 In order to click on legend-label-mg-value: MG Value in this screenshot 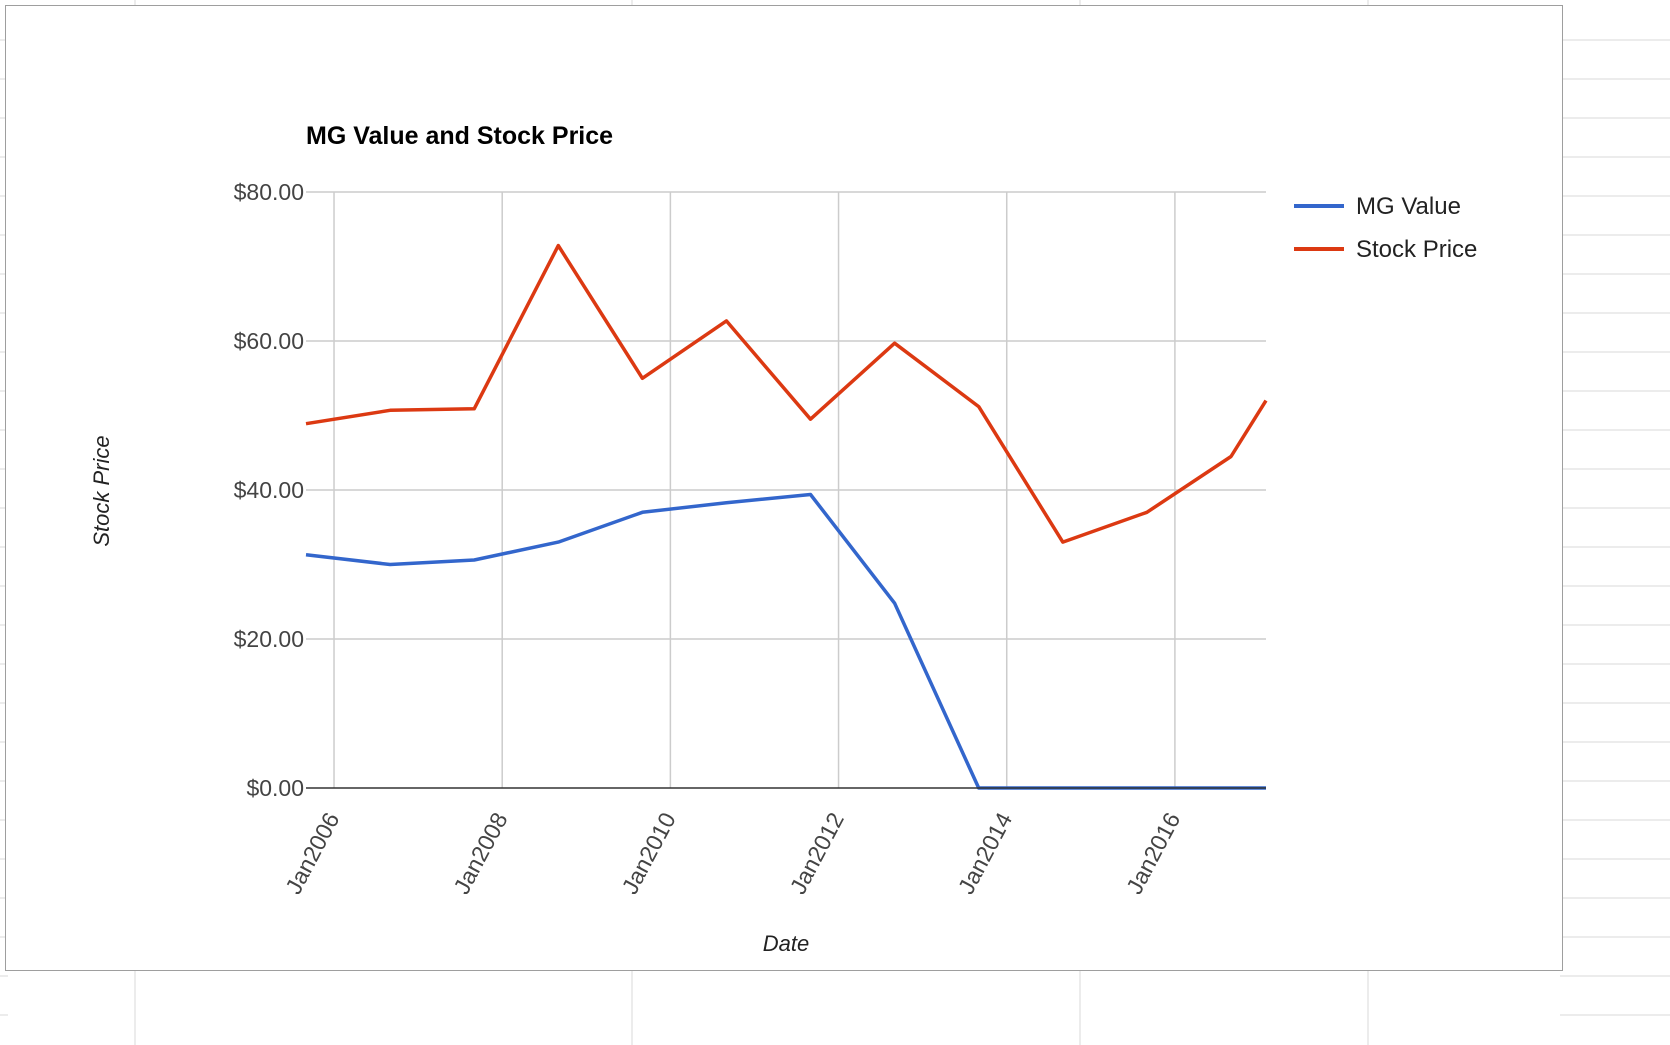, I will do `click(1408, 206)`.